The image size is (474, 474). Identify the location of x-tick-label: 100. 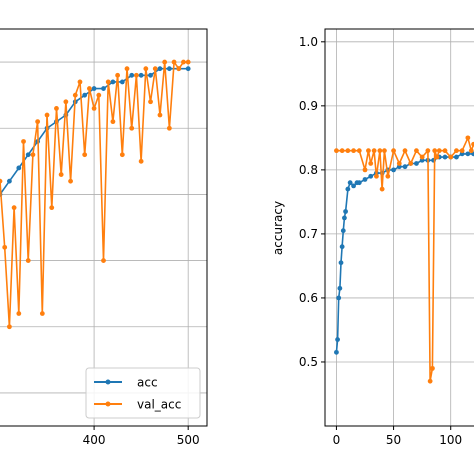
(450, 440).